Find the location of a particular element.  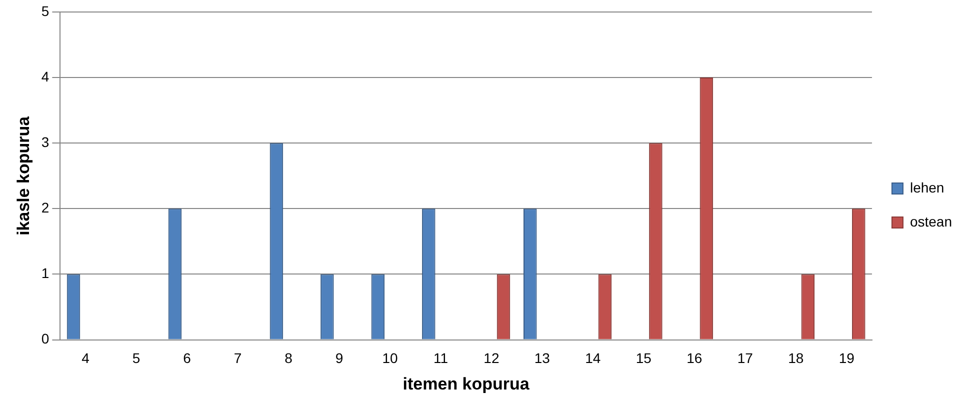

x-tick-label: 19 is located at coordinates (846, 358).